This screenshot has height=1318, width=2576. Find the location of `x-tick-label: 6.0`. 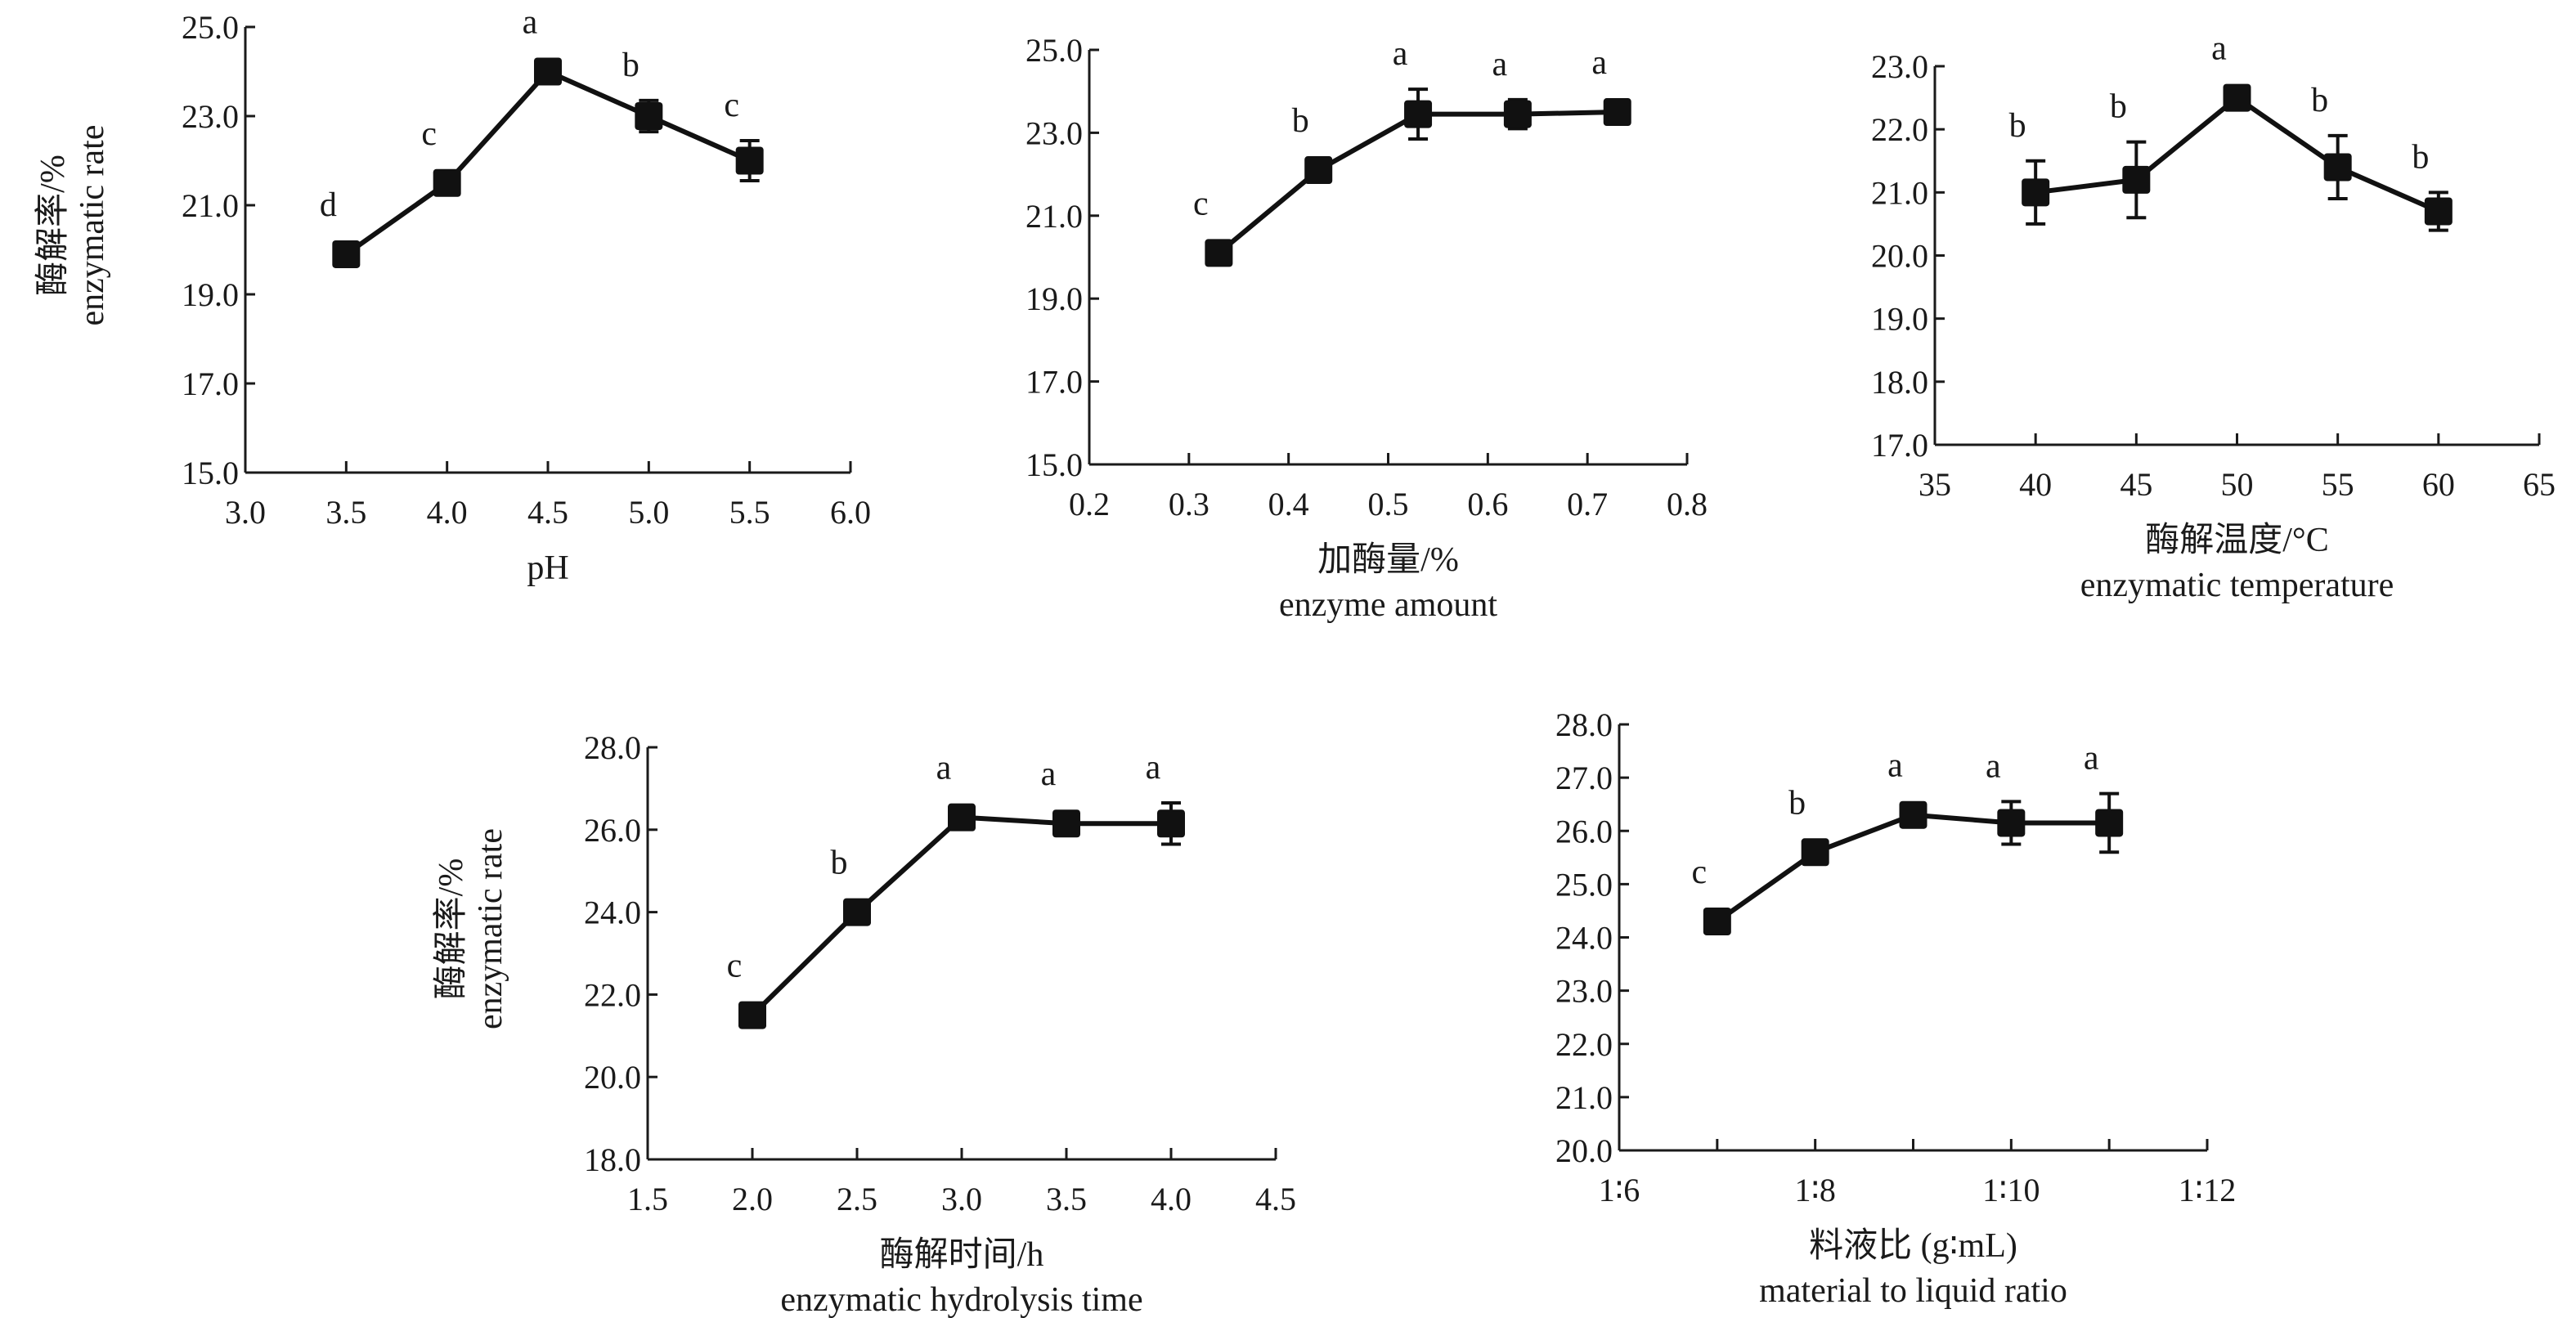

x-tick-label: 6.0 is located at coordinates (851, 512).